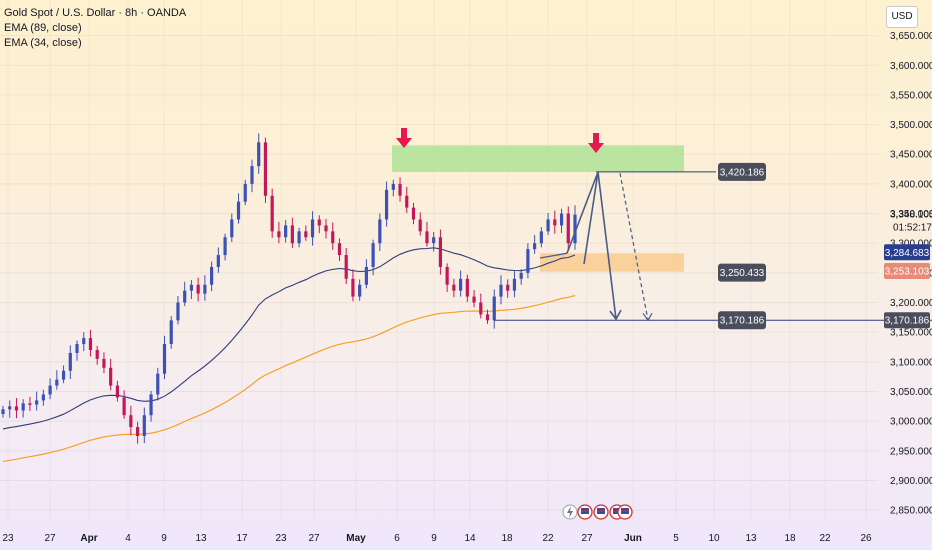 Image resolution: width=932 pixels, height=550 pixels. I want to click on level-price-tag, so click(907, 320).